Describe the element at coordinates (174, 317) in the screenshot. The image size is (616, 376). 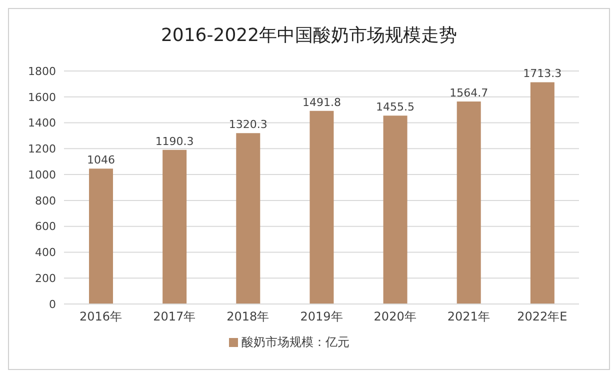
I see `x-tick-label: 2017年` at that location.